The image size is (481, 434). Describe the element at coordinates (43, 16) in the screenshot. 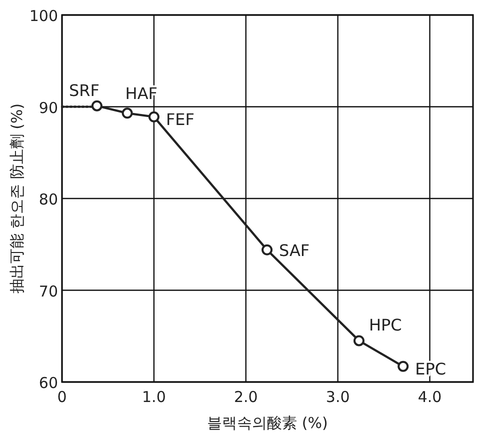

I see `y-tick-label: 100` at that location.